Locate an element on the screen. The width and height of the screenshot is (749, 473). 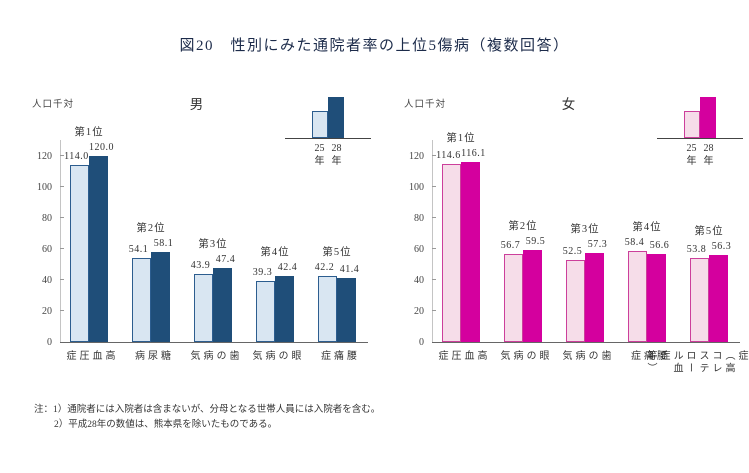
bar-value-label: 114.0 is located at coordinates (76, 156).